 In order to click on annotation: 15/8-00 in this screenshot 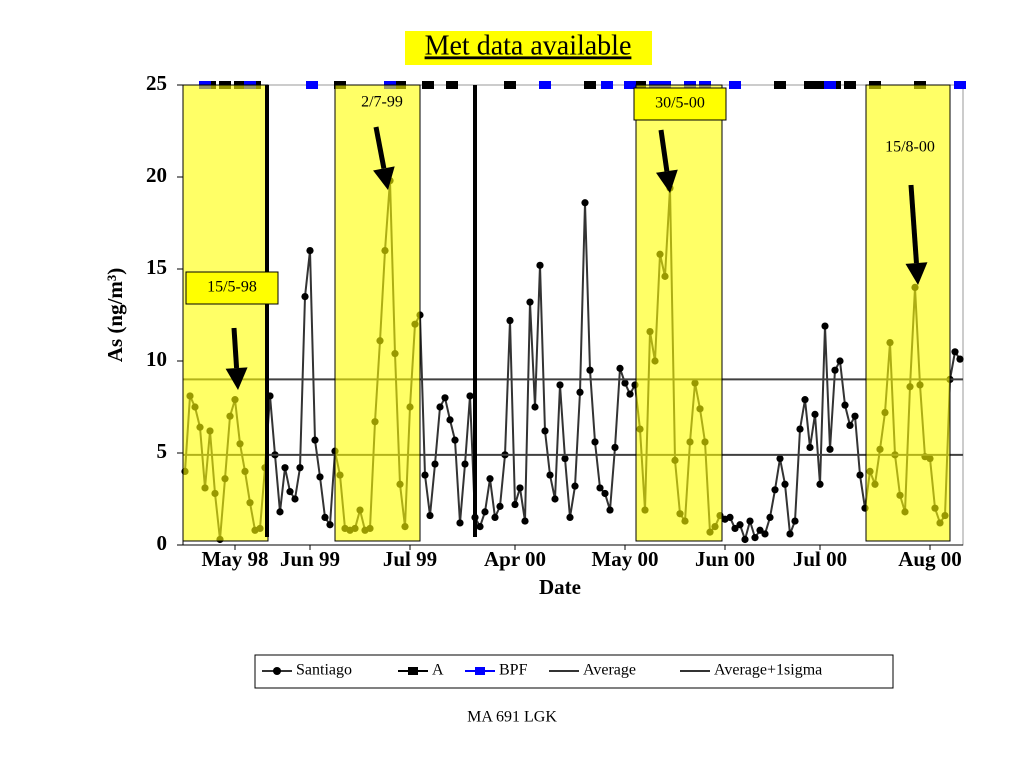, I will do `click(910, 147)`.